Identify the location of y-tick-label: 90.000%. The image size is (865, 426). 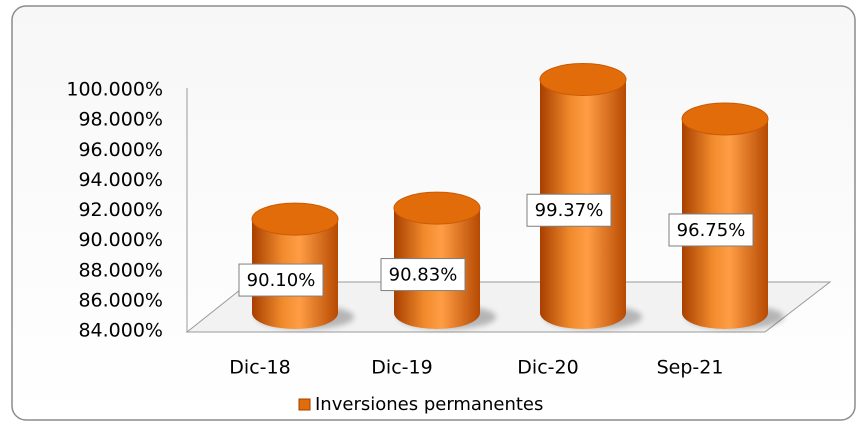
(120, 240).